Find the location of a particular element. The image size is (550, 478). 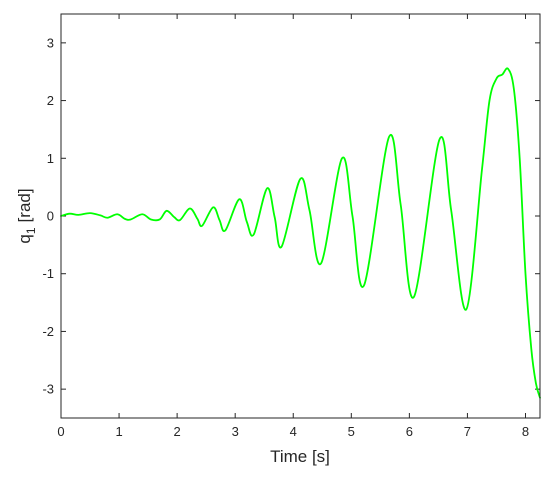

y-axis-title-subscript: 1 is located at coordinates (31, 230).